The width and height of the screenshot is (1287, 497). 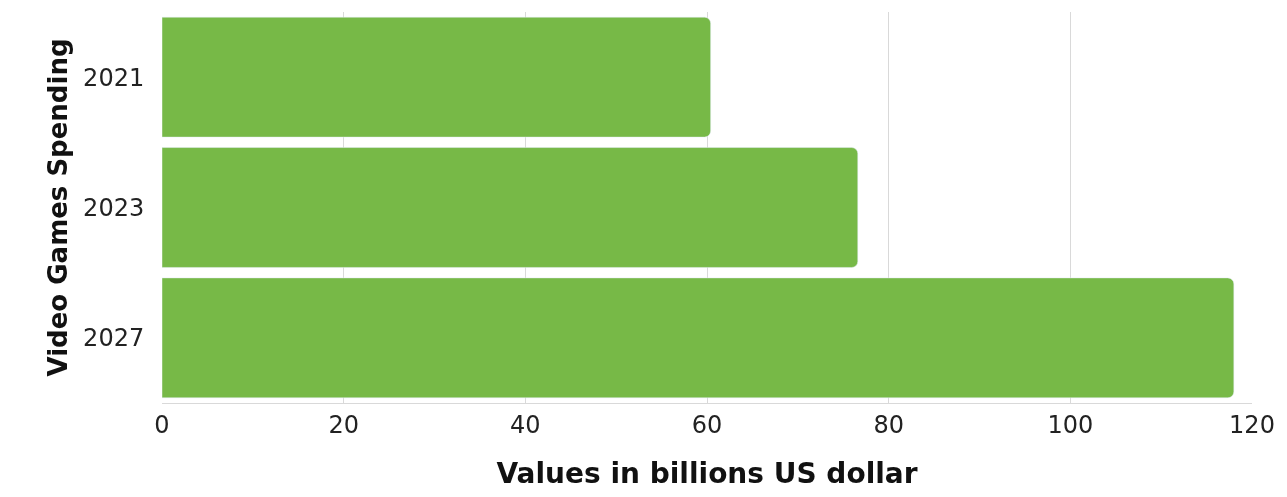 I want to click on x-tick-label: 120, so click(x=1252, y=424).